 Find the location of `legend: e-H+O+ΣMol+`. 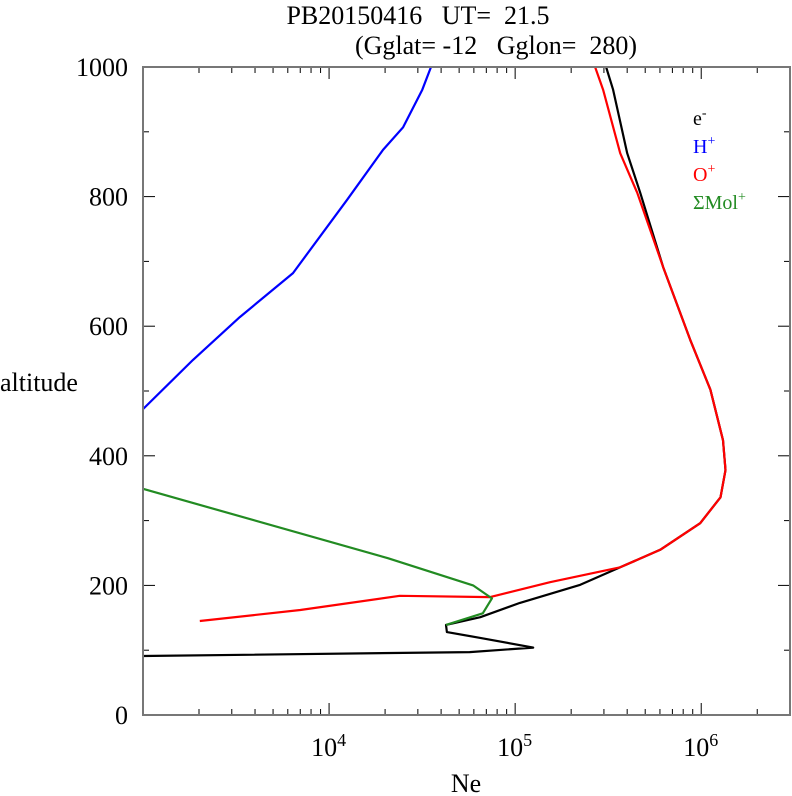

legend: e-H+O+ΣMol+ is located at coordinates (719, 160).